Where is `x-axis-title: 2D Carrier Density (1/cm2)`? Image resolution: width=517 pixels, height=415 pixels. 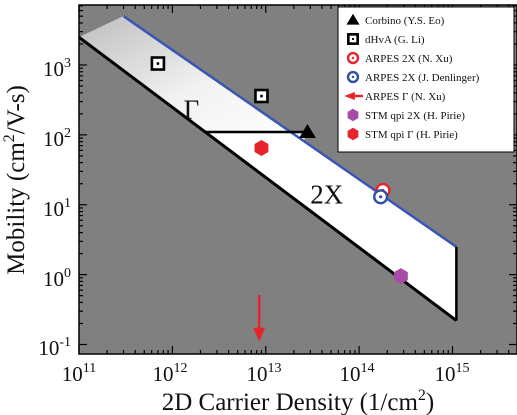 x-axis-title: 2D Carrier Density (1/cm2) is located at coordinates (298, 401).